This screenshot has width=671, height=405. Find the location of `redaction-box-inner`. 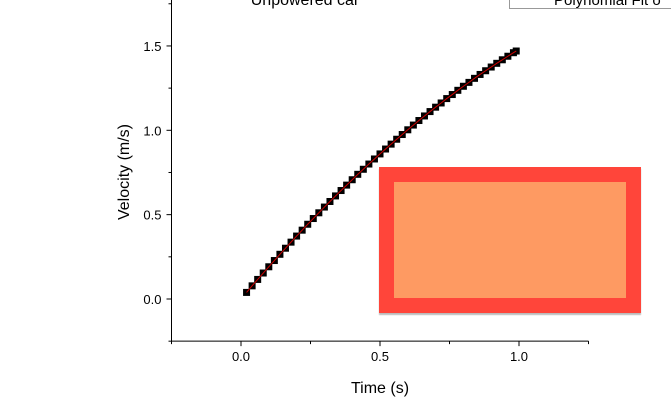

redaction-box-inner is located at coordinates (510, 240).